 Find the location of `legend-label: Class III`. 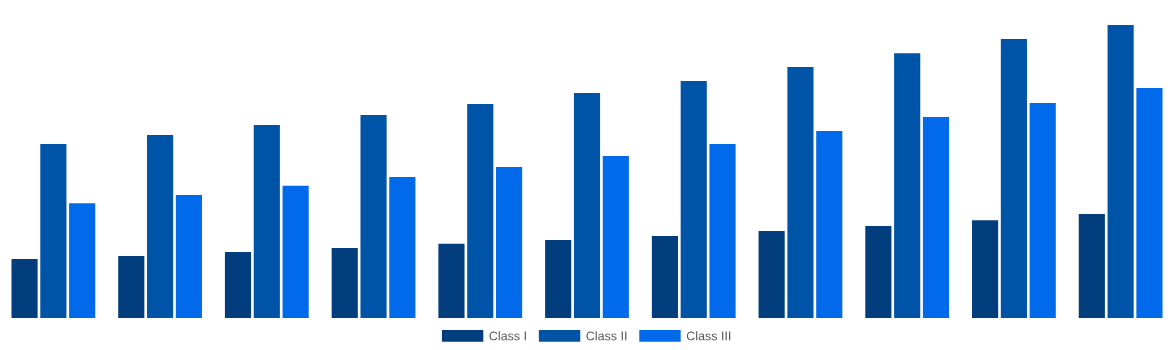

legend-label: Class III is located at coordinates (708, 336).